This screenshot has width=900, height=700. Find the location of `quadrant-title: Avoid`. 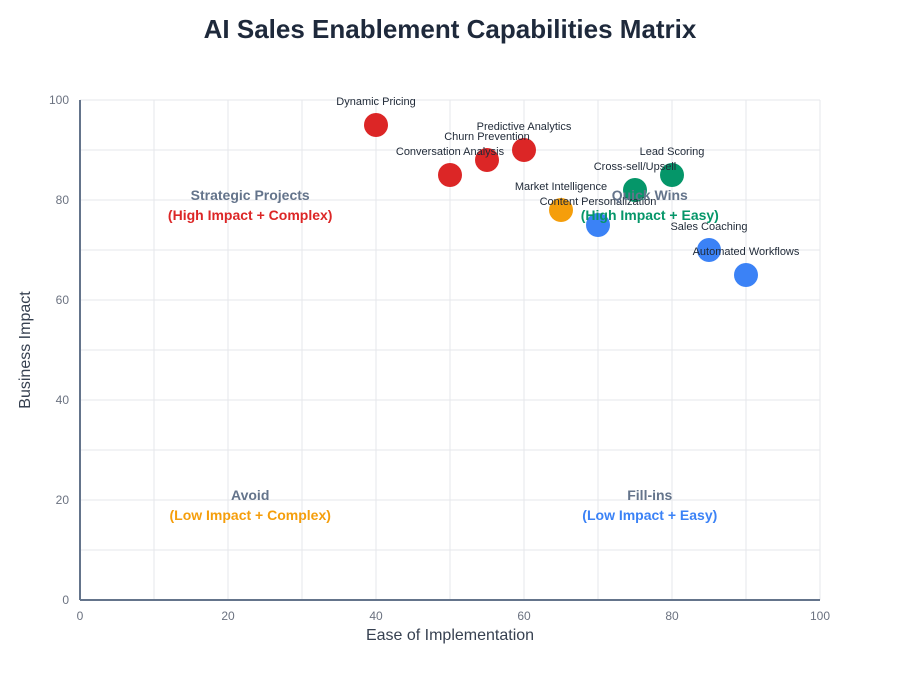

quadrant-title: Avoid is located at coordinates (250, 495).